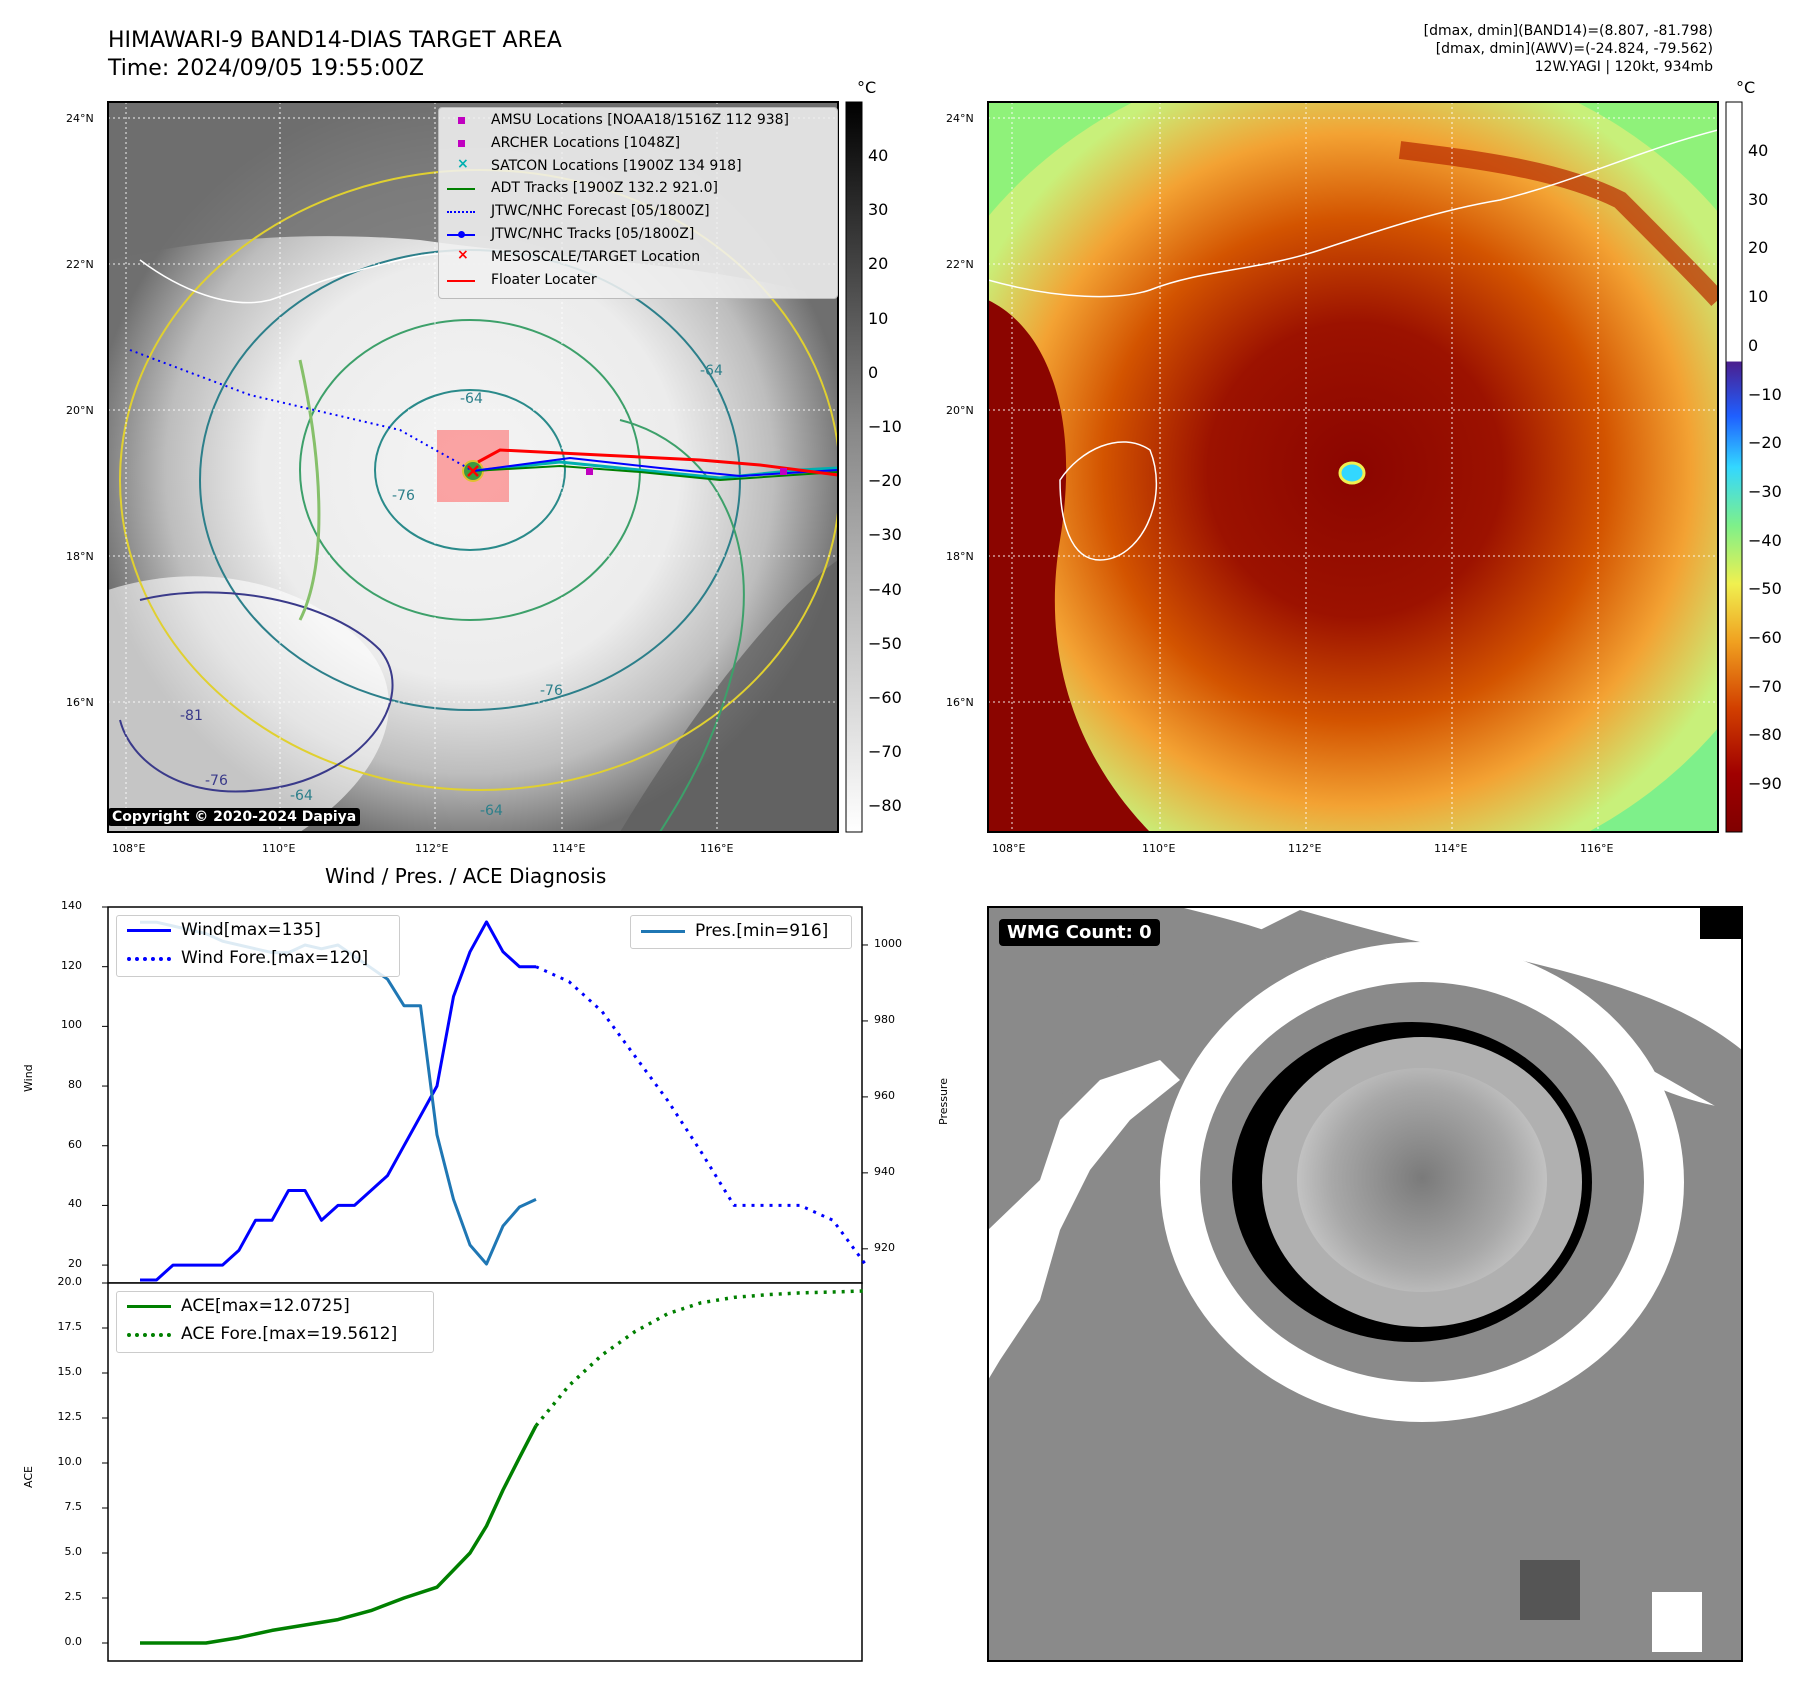 The image size is (1801, 1690). I want to click on wmg-eye, so click(1422, 1180).